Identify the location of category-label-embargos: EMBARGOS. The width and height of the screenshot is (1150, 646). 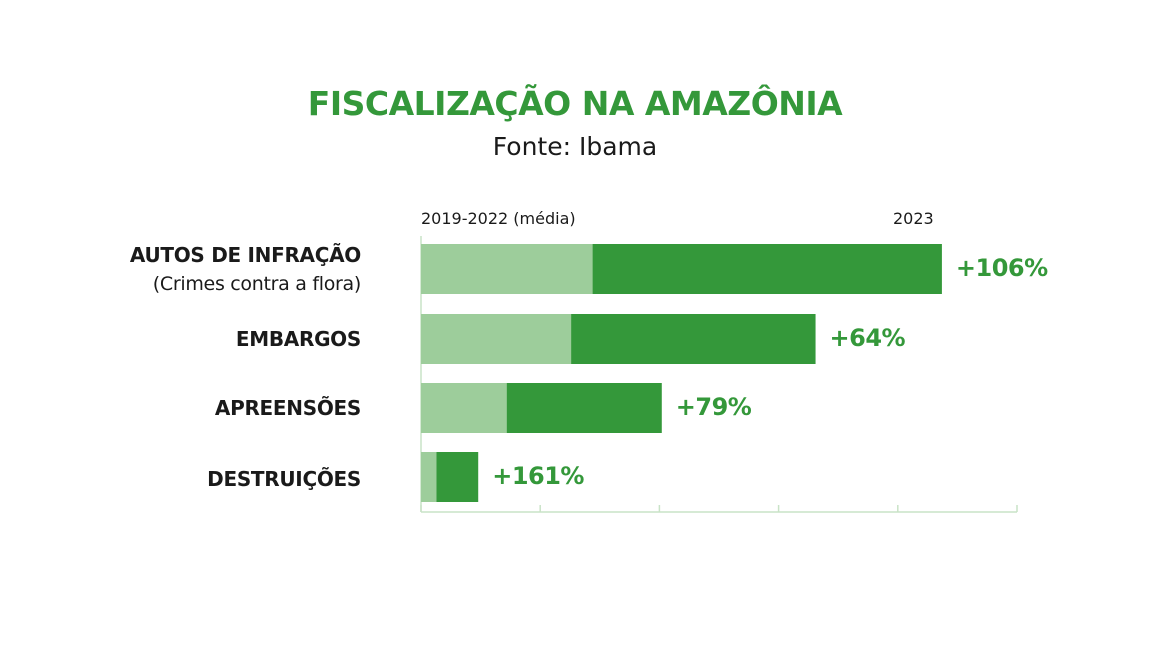
(298, 339).